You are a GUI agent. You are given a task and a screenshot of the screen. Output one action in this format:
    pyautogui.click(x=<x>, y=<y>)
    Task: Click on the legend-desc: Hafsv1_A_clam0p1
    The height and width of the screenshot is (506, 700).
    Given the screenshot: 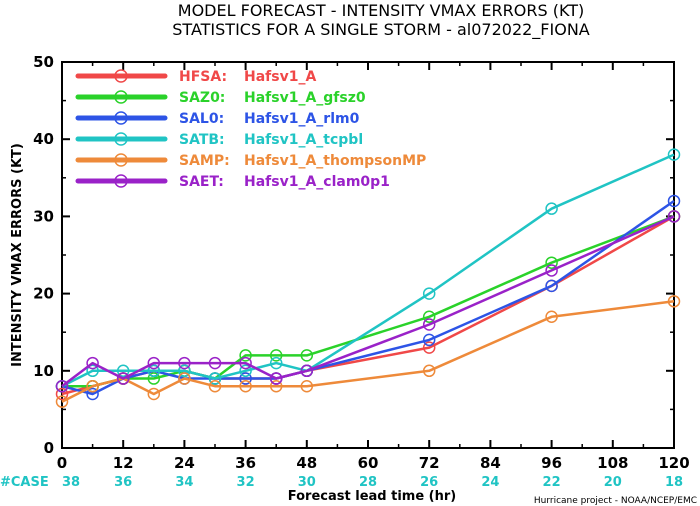 What is the action you would take?
    pyautogui.click(x=317, y=182)
    